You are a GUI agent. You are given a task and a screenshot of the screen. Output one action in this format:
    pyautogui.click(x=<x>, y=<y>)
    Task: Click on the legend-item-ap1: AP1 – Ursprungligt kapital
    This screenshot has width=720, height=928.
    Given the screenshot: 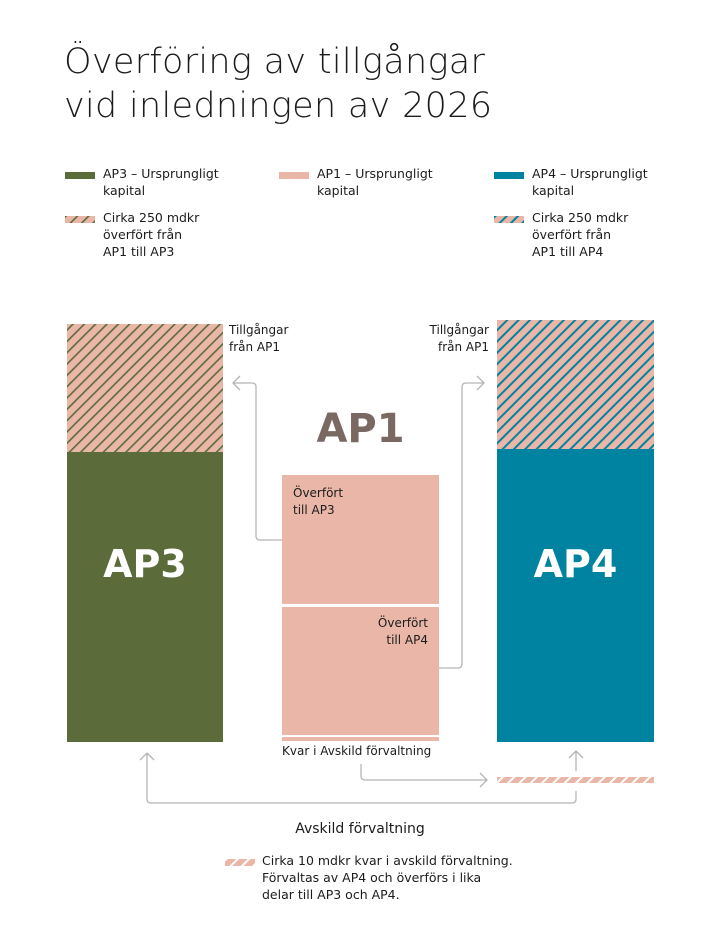 What is the action you would take?
    pyautogui.click(x=375, y=182)
    